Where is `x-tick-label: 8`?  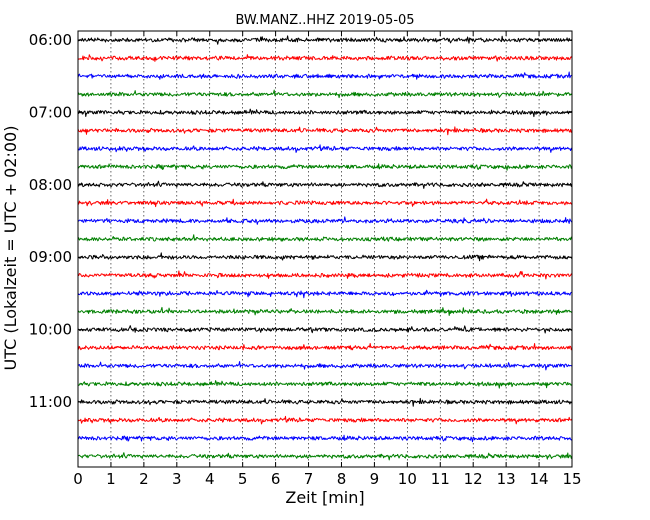 x-tick-label: 8 is located at coordinates (342, 479).